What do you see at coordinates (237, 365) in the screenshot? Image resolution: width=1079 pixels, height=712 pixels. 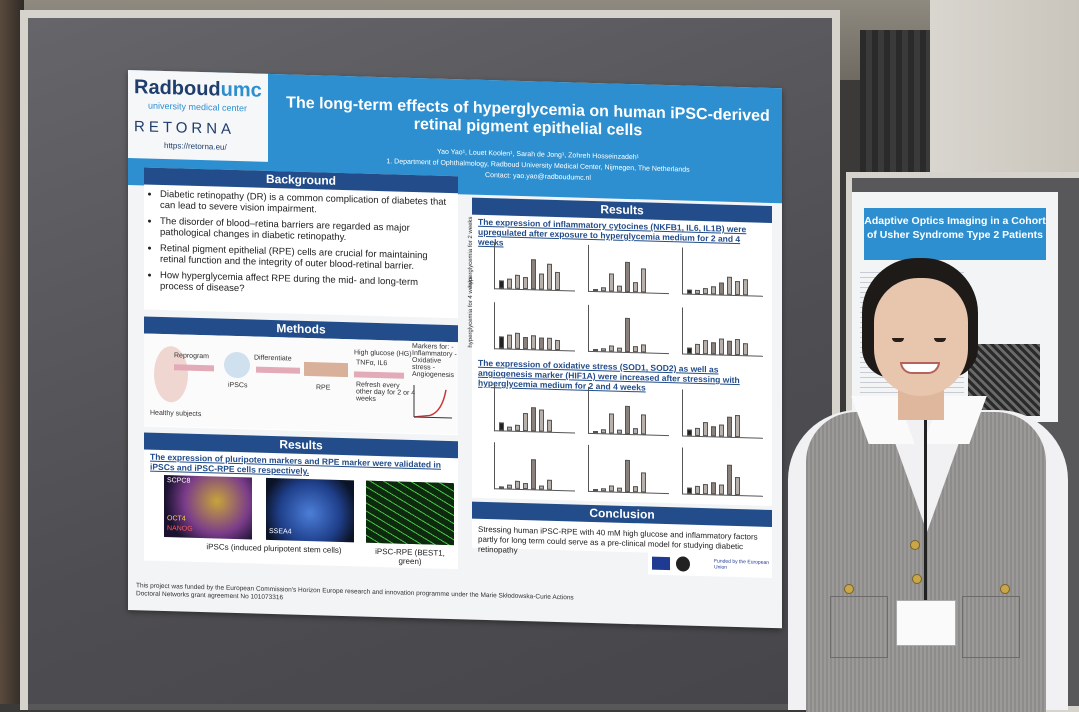 I see `ipsc-cluster-icon` at bounding box center [237, 365].